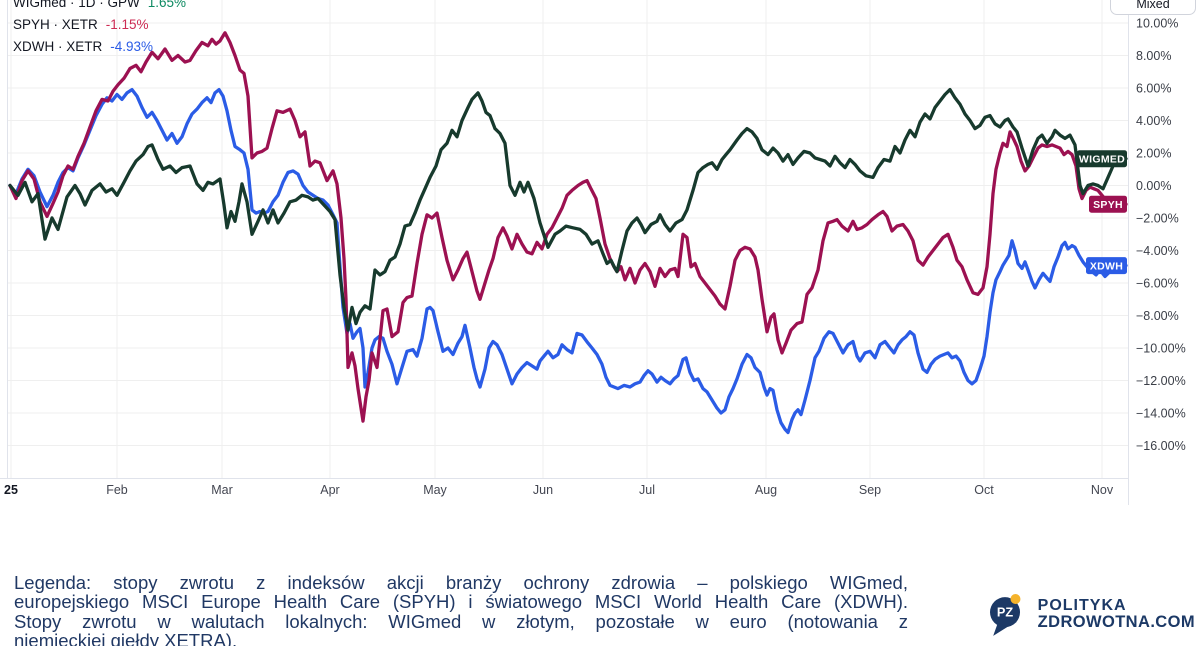  Describe the element at coordinates (1153, 56) in the screenshot. I see `y-tick-label: 8.00%` at that location.